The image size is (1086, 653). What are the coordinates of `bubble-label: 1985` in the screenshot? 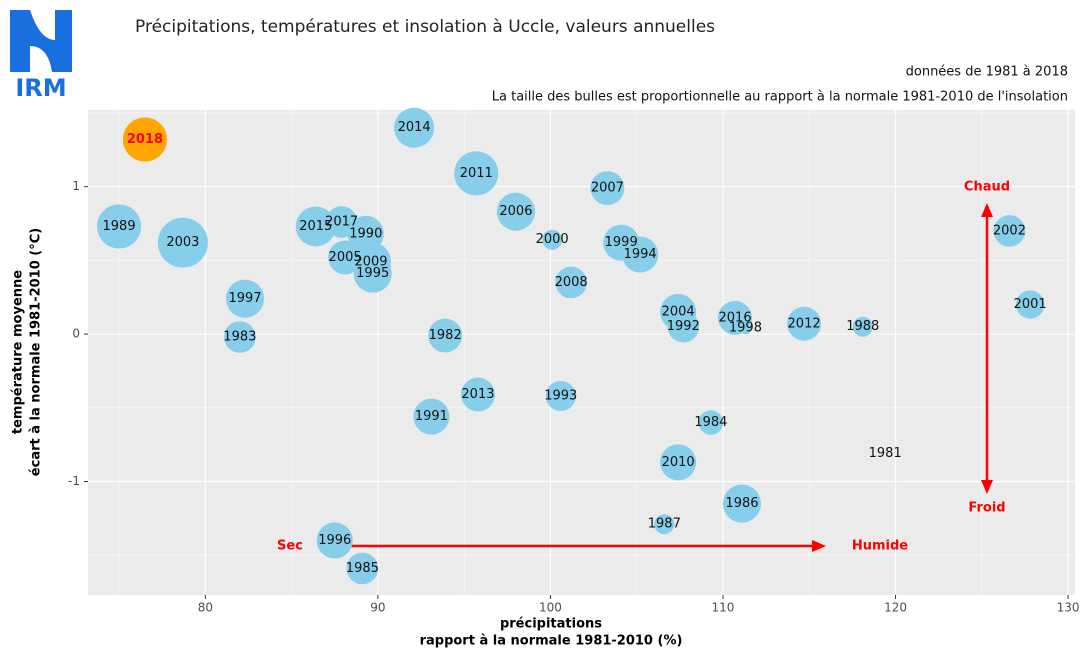 It's located at (362, 568).